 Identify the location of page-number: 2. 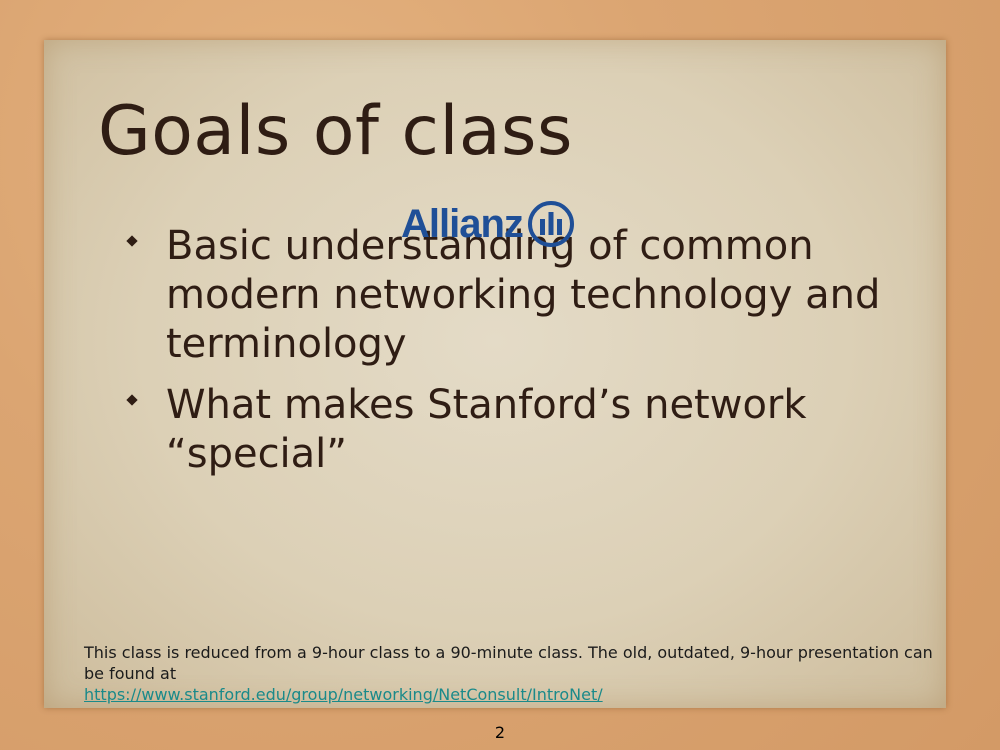
(500, 732).